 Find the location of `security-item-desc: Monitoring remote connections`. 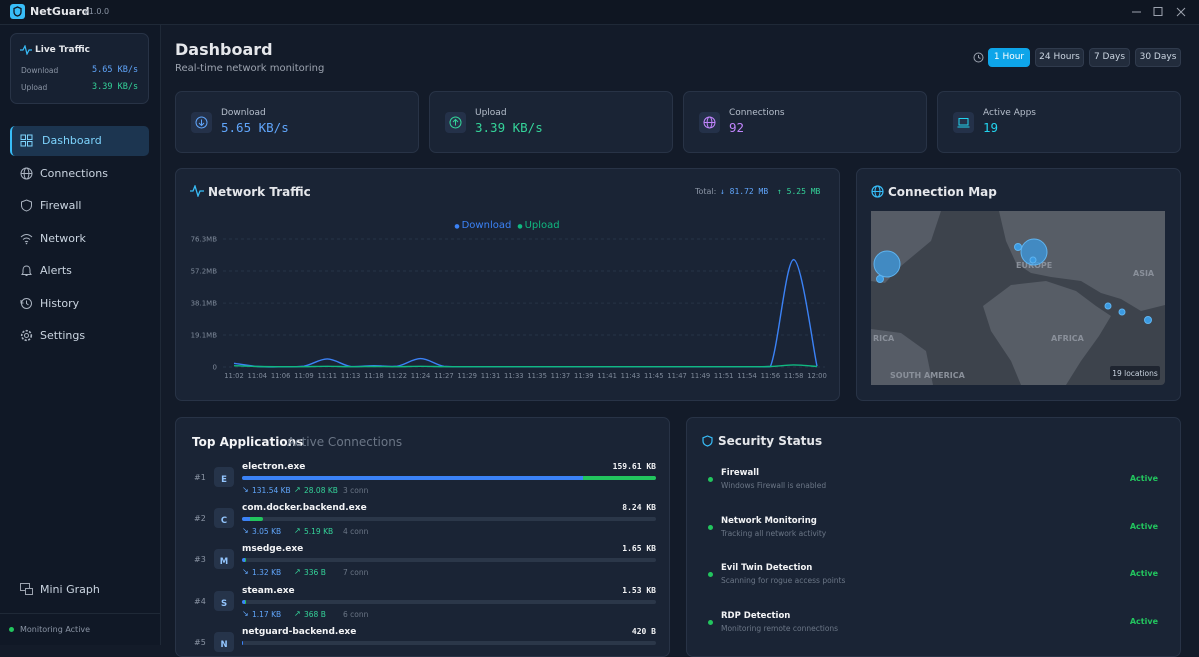

security-item-desc: Monitoring remote connections is located at coordinates (780, 628).